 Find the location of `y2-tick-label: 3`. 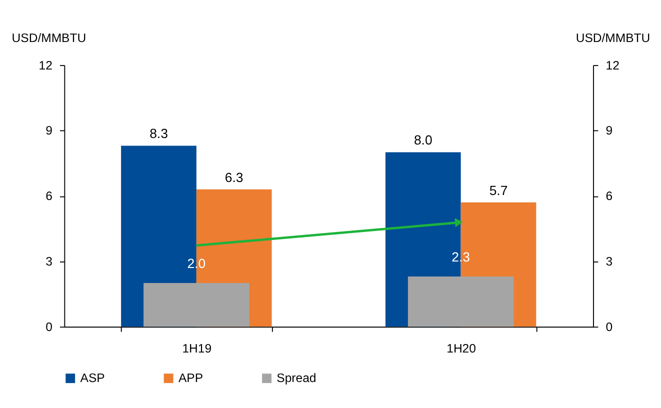

y2-tick-label: 3 is located at coordinates (609, 261).